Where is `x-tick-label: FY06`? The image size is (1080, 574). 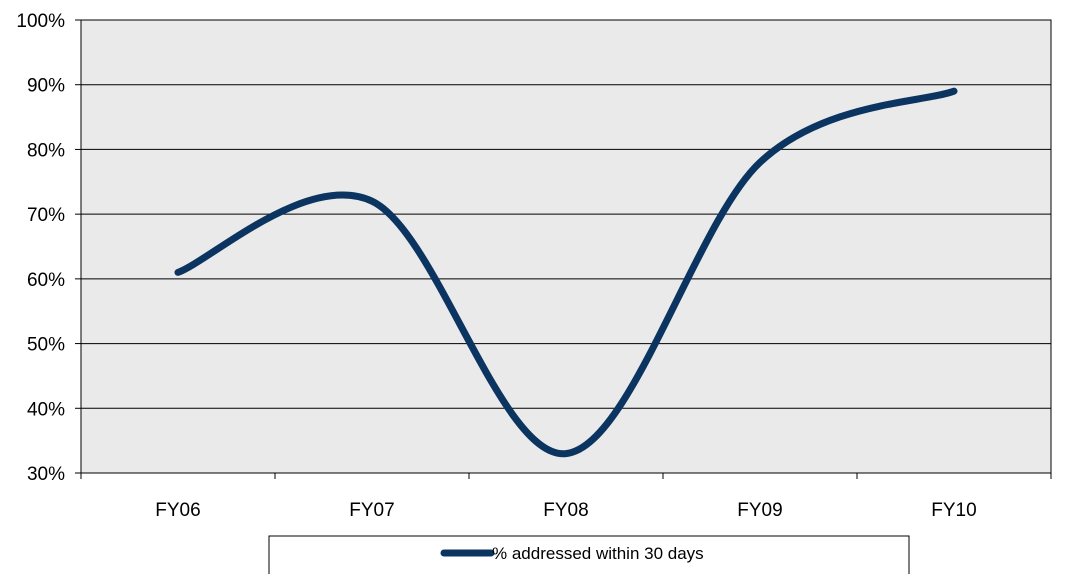 x-tick-label: FY06 is located at coordinates (177, 510).